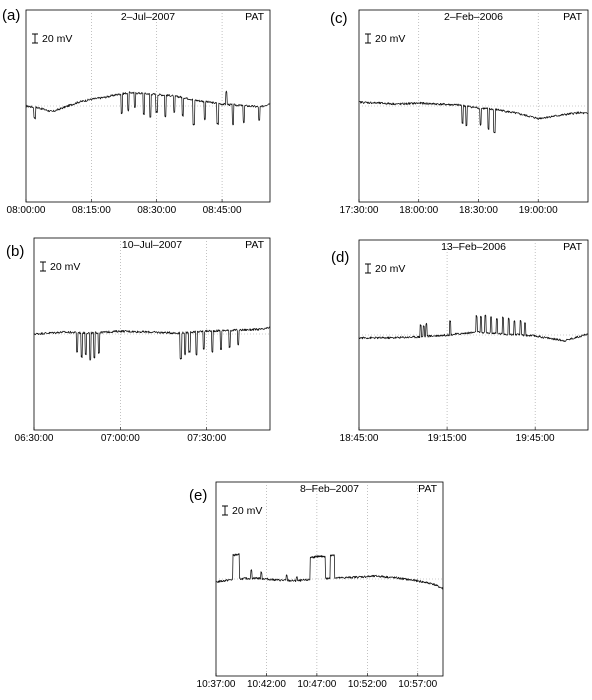 This screenshot has height=700, width=592. What do you see at coordinates (339, 18) in the screenshot?
I see `panel-label: (c)` at bounding box center [339, 18].